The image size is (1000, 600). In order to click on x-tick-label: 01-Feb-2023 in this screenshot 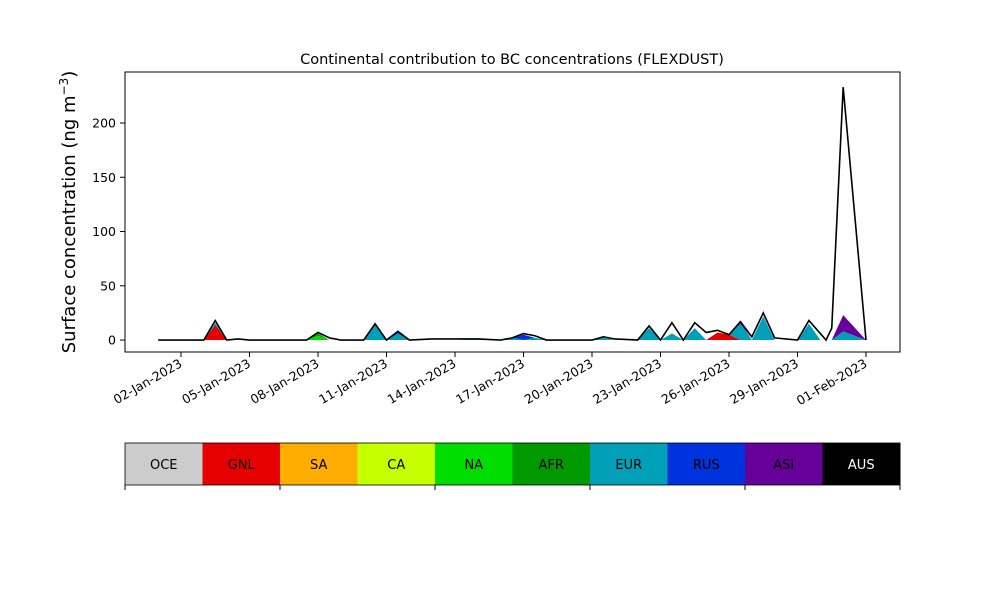, I will do `click(832, 382)`.